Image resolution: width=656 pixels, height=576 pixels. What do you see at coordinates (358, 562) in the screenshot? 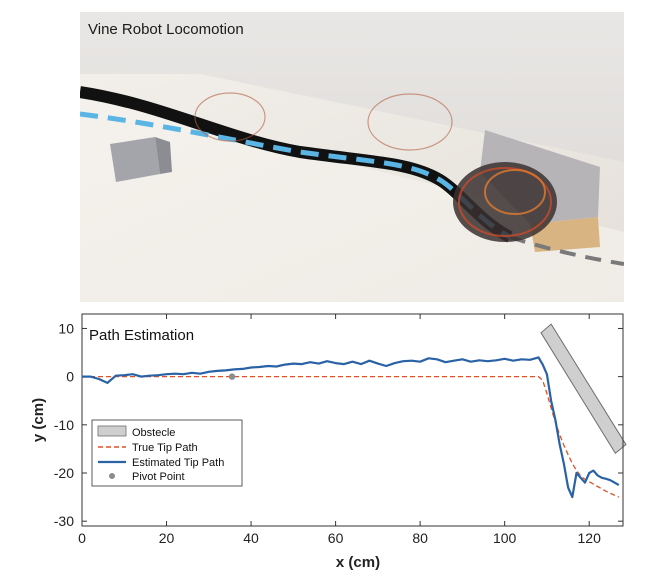
I see `x-axis-label: x (cm)` at bounding box center [358, 562].